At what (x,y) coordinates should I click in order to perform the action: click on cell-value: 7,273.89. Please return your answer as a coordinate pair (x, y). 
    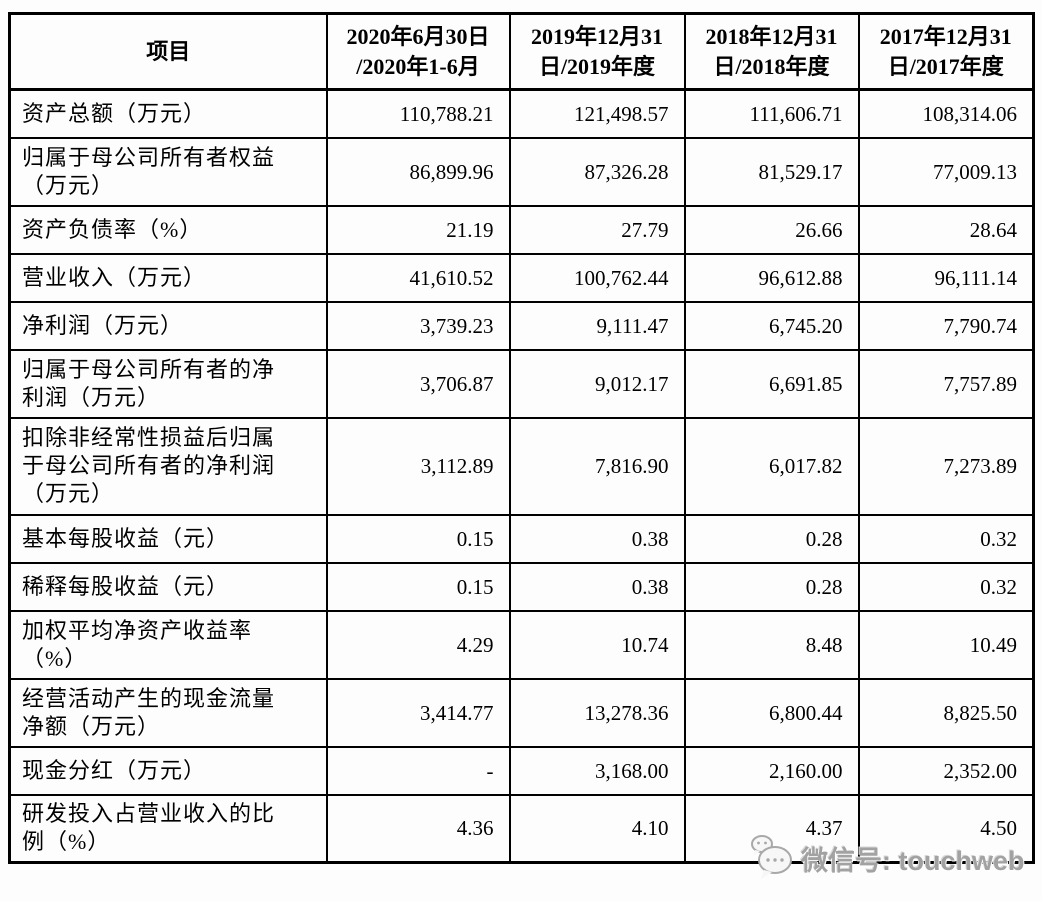
    Looking at the image, I should click on (946, 466).